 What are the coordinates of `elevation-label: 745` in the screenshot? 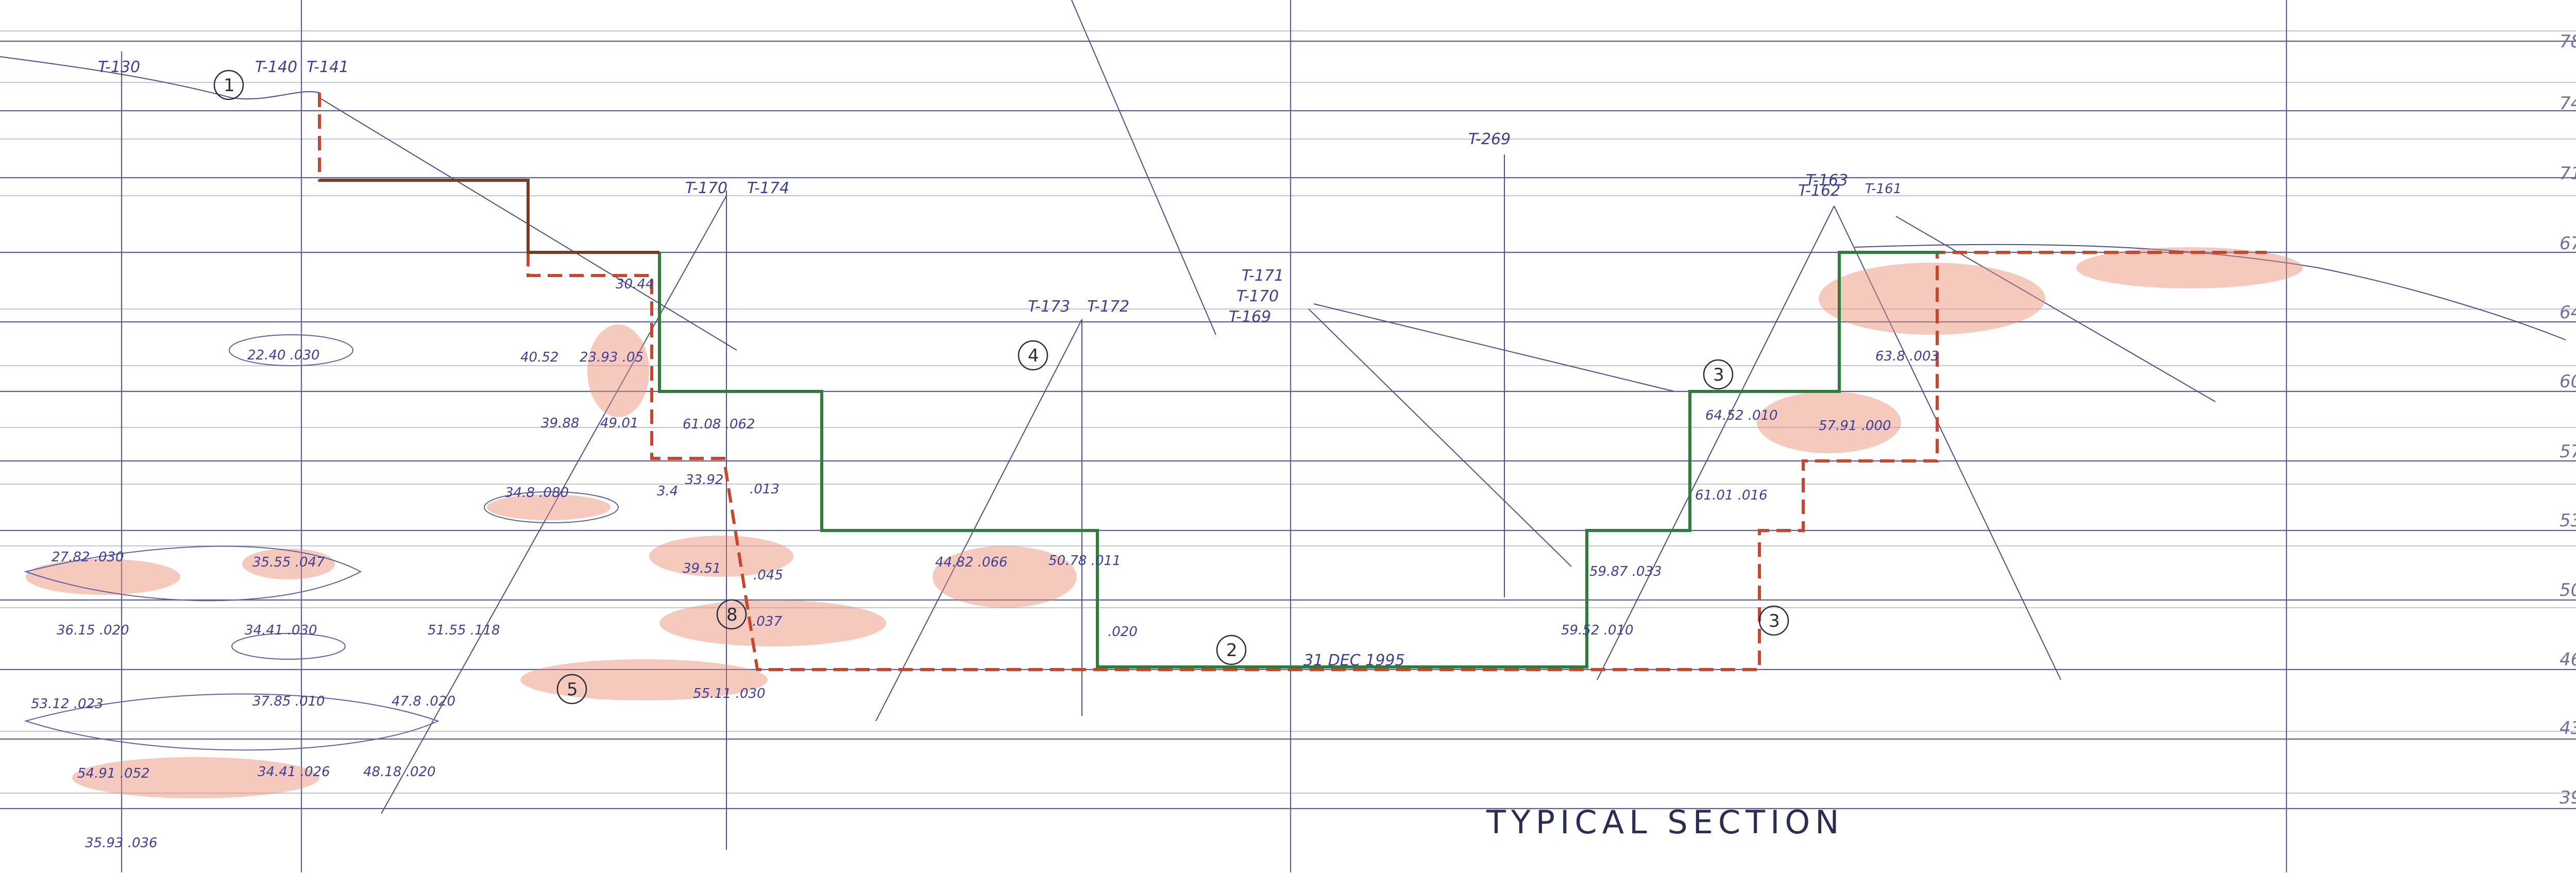 It's located at (2568, 103).